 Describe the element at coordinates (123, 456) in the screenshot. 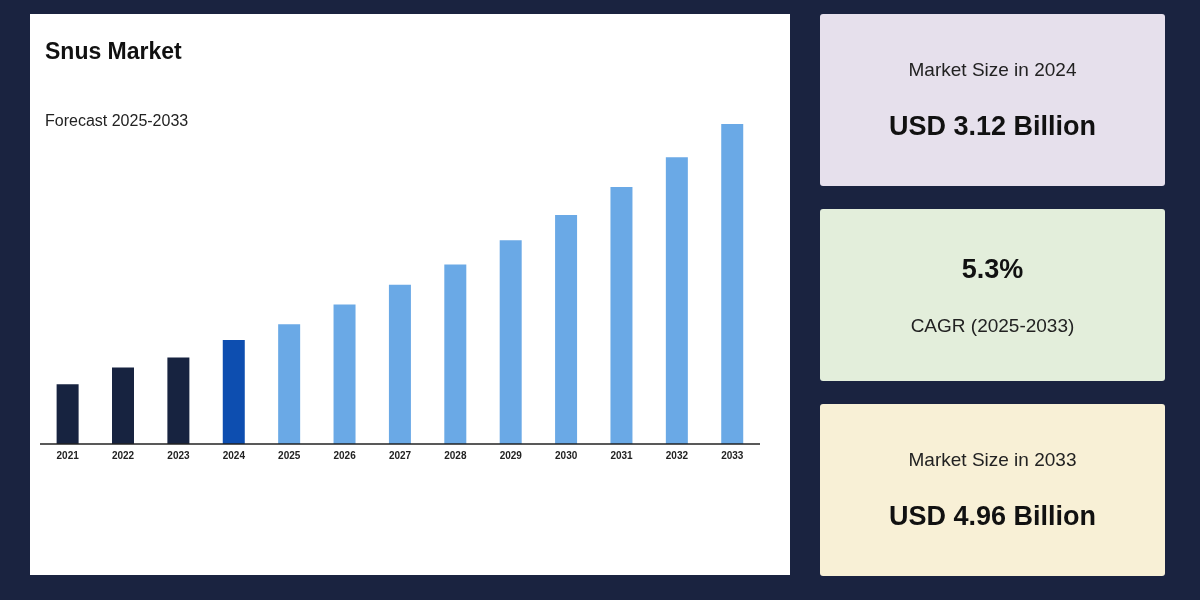

I see `x-tick-label: 2022` at that location.